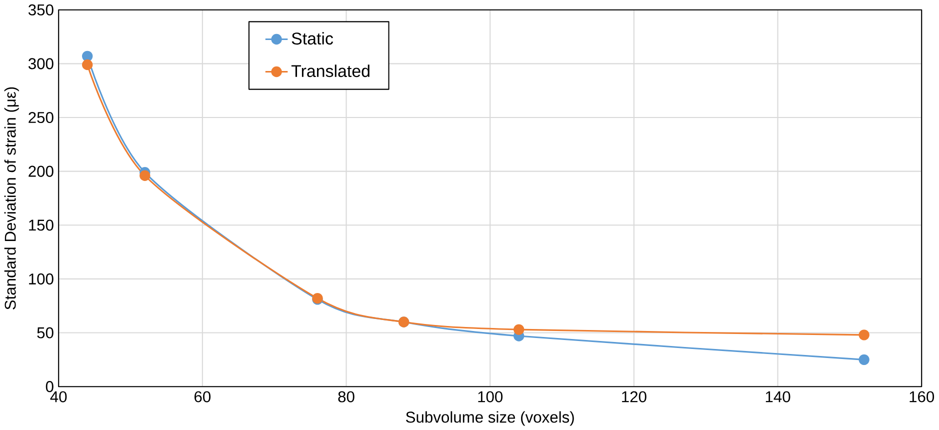 The image size is (939, 430). Describe the element at coordinates (202, 396) in the screenshot. I see `x-tick-label: 60` at that location.